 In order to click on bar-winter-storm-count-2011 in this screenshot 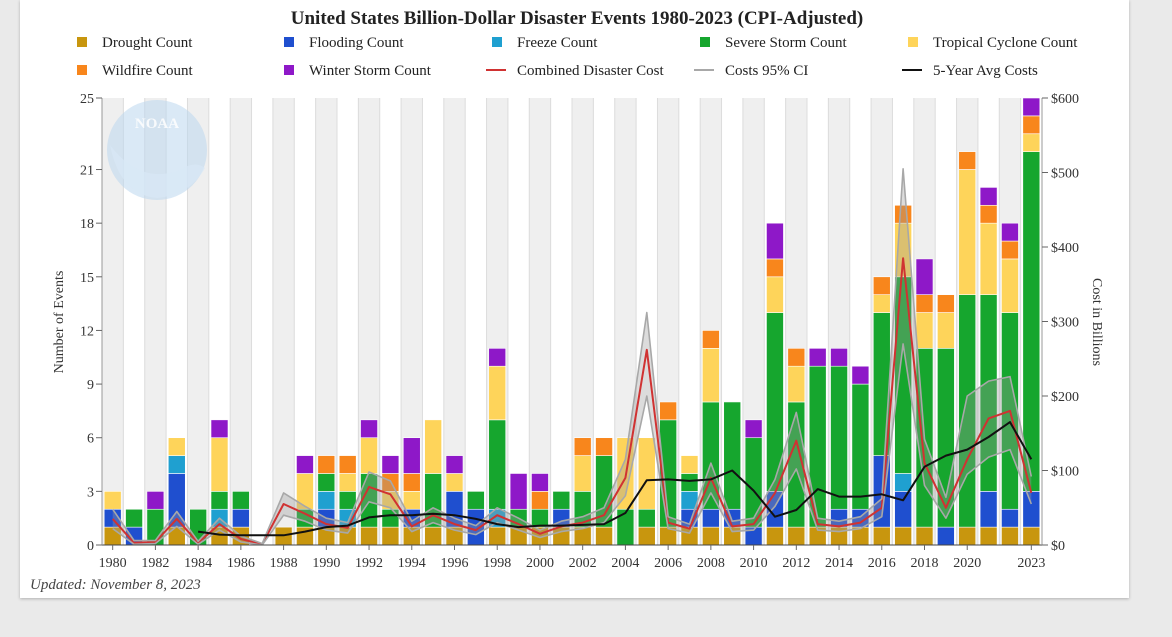, I will do `click(775, 241)`.